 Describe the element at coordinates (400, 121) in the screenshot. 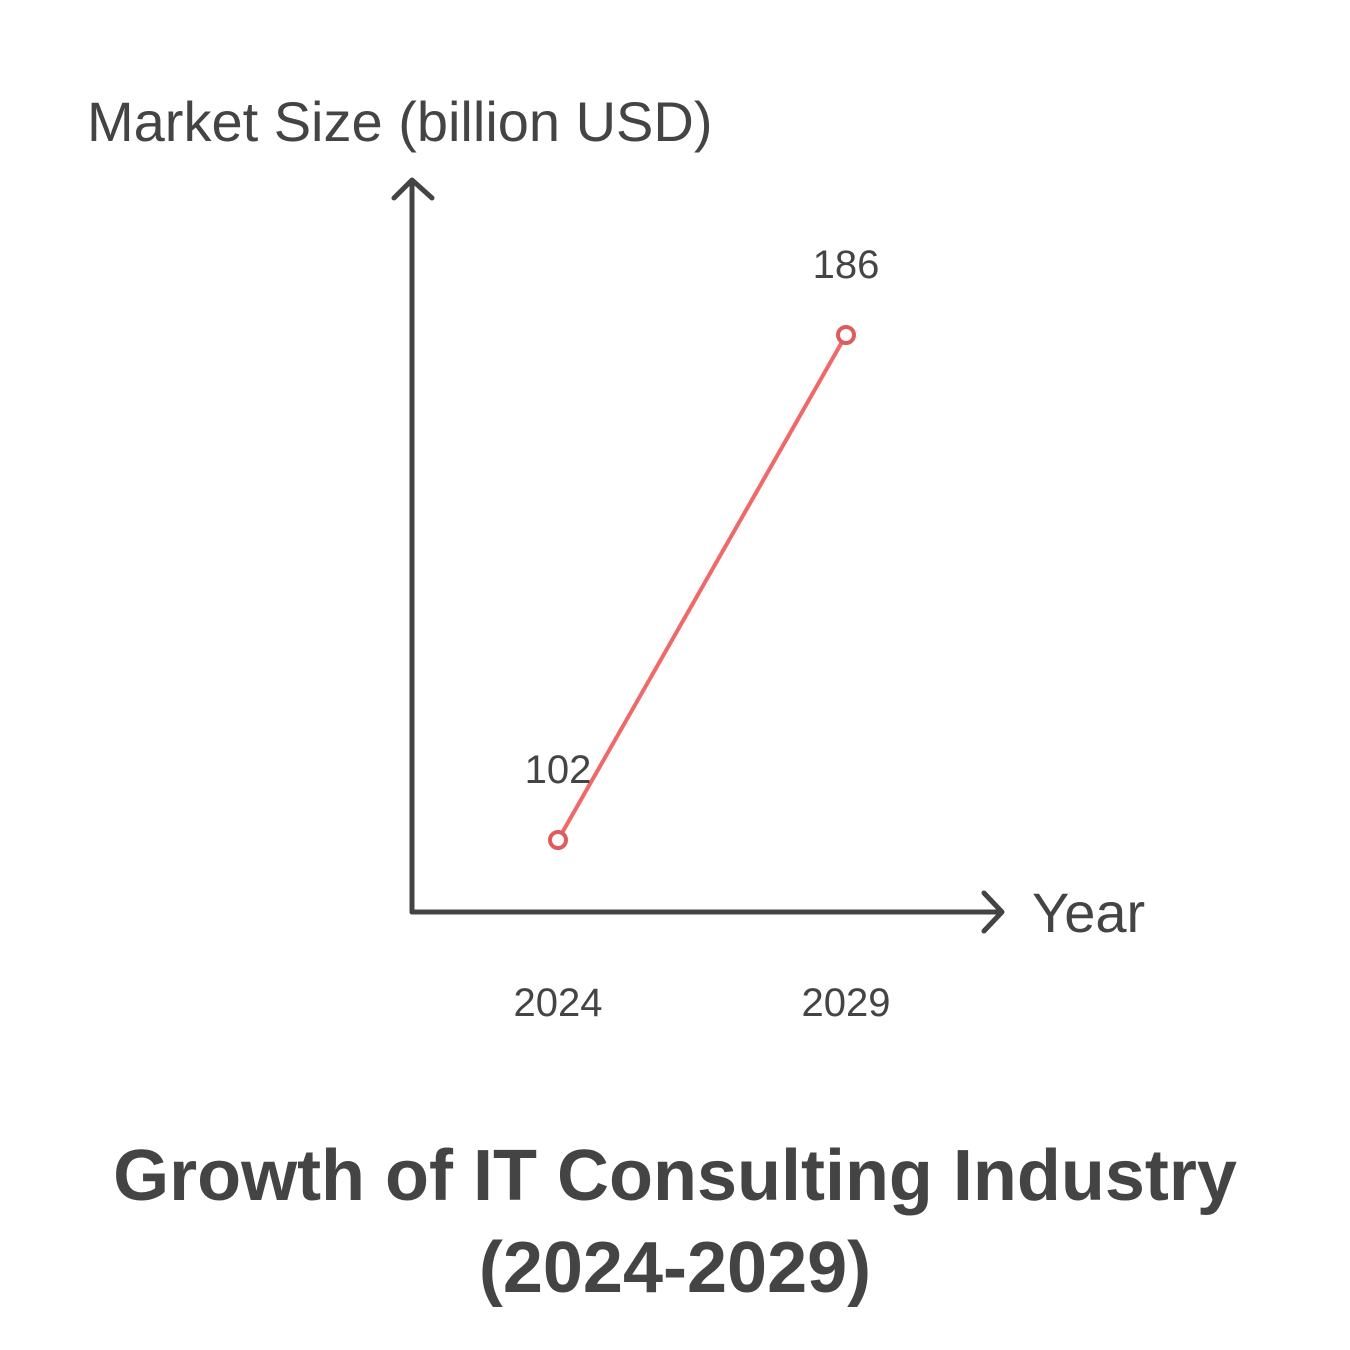

I see `y-axis-label: Market Size (billion USD)` at that location.